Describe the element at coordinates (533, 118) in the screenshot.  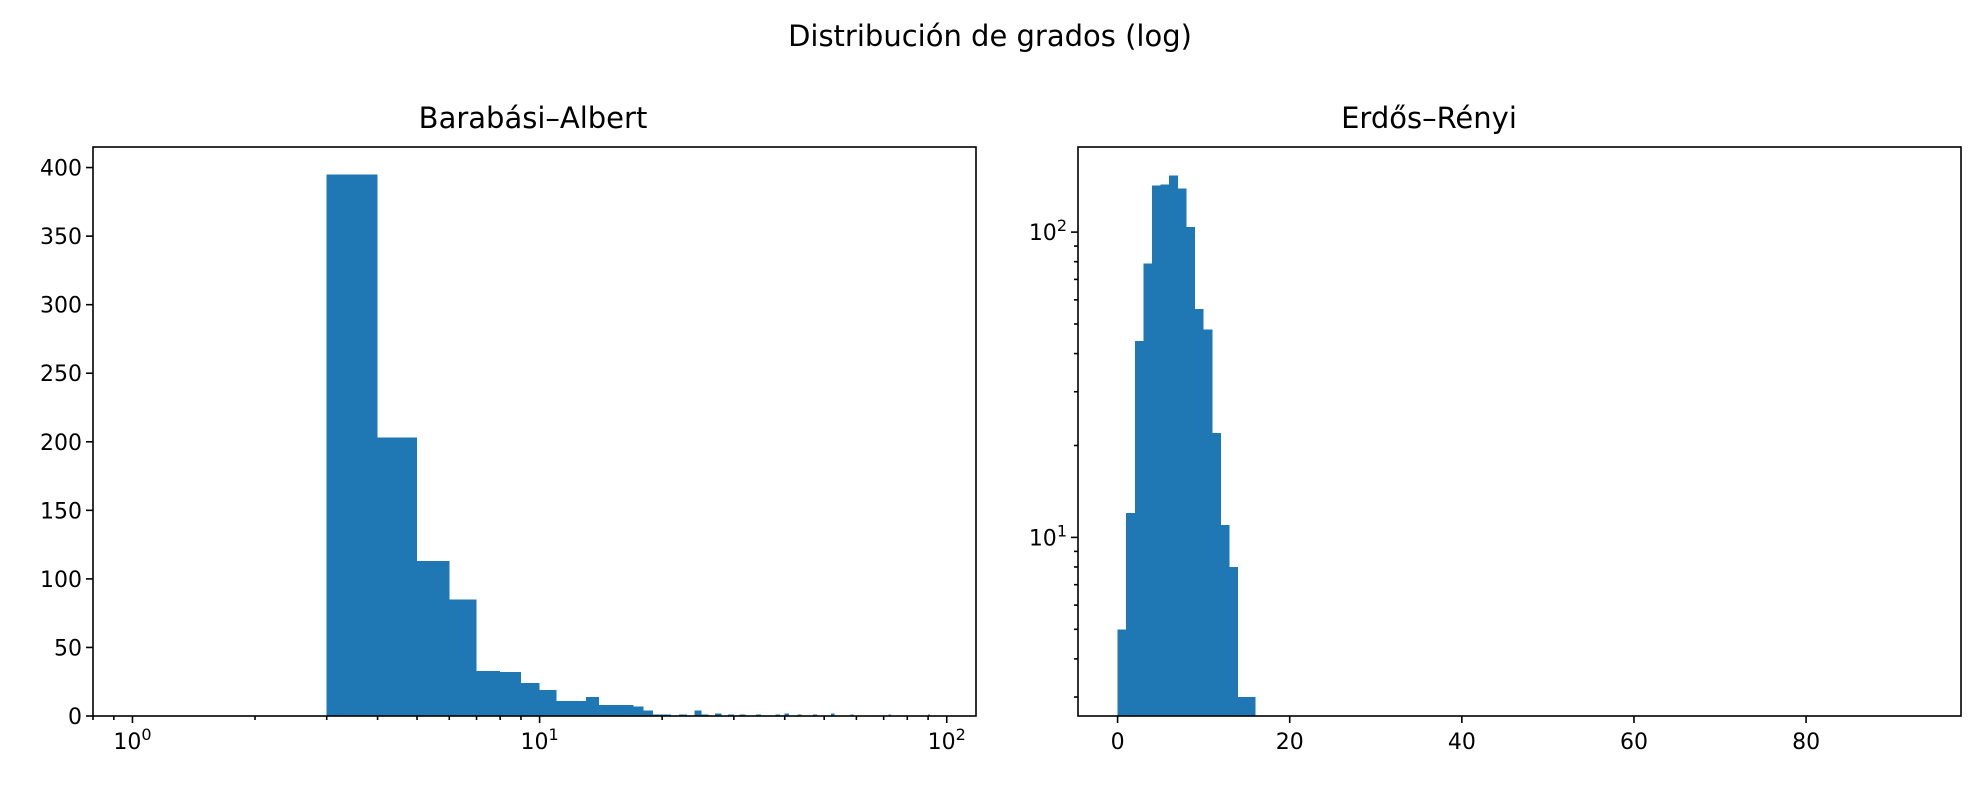
I see `panel-title: Barabási–Albert` at that location.